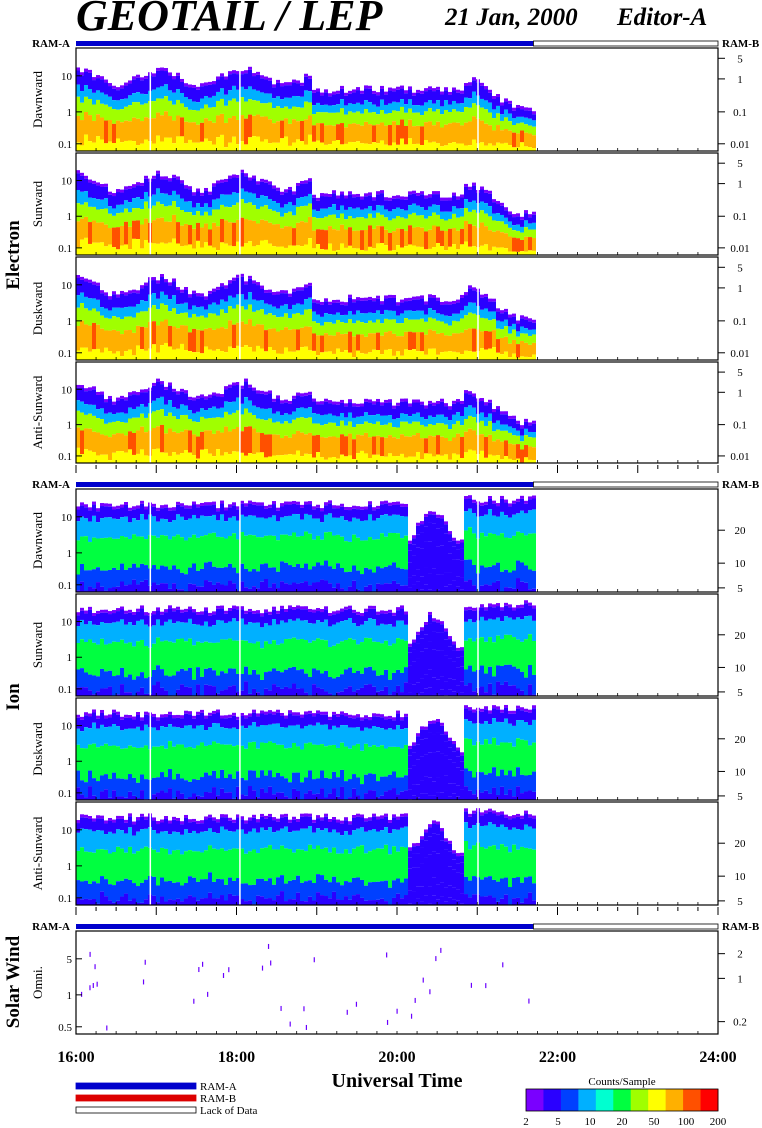  What do you see at coordinates (37, 99) in the screenshot?
I see `panel-label: Dawnward` at bounding box center [37, 99].